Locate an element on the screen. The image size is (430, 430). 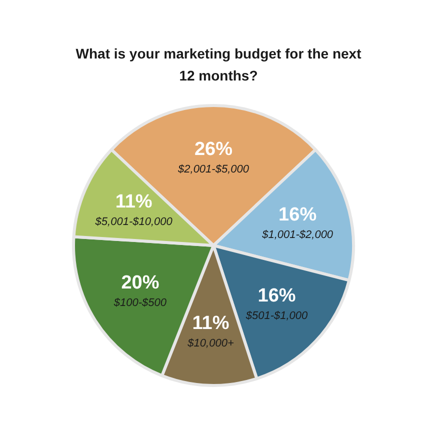
slice-label: $1,001-$2,000 is located at coordinates (297, 234).